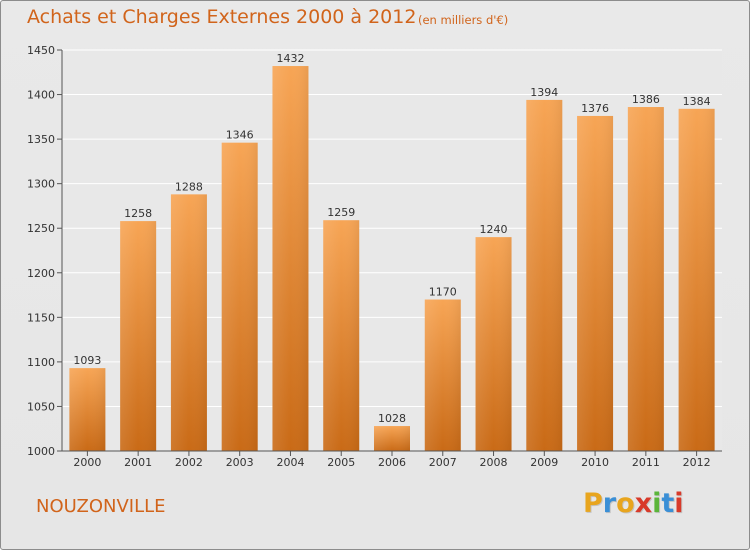 The width and height of the screenshot is (750, 550). What do you see at coordinates (544, 462) in the screenshot?
I see `x-tick-label: 2009` at bounding box center [544, 462].